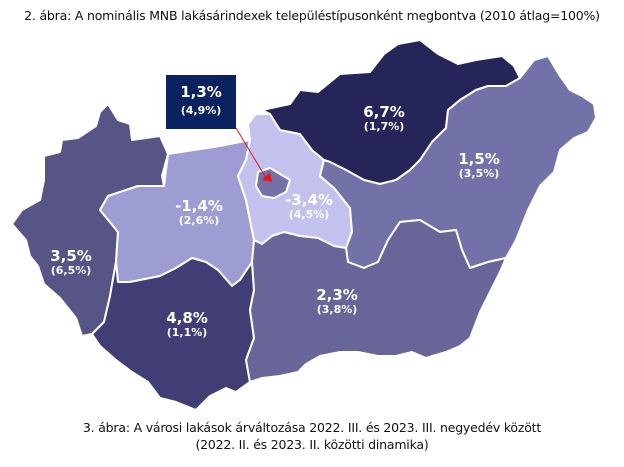 This screenshot has height=467, width=624. What do you see at coordinates (384, 127) in the screenshot?
I see `northern-prev: (1,7%)` at bounding box center [384, 127].